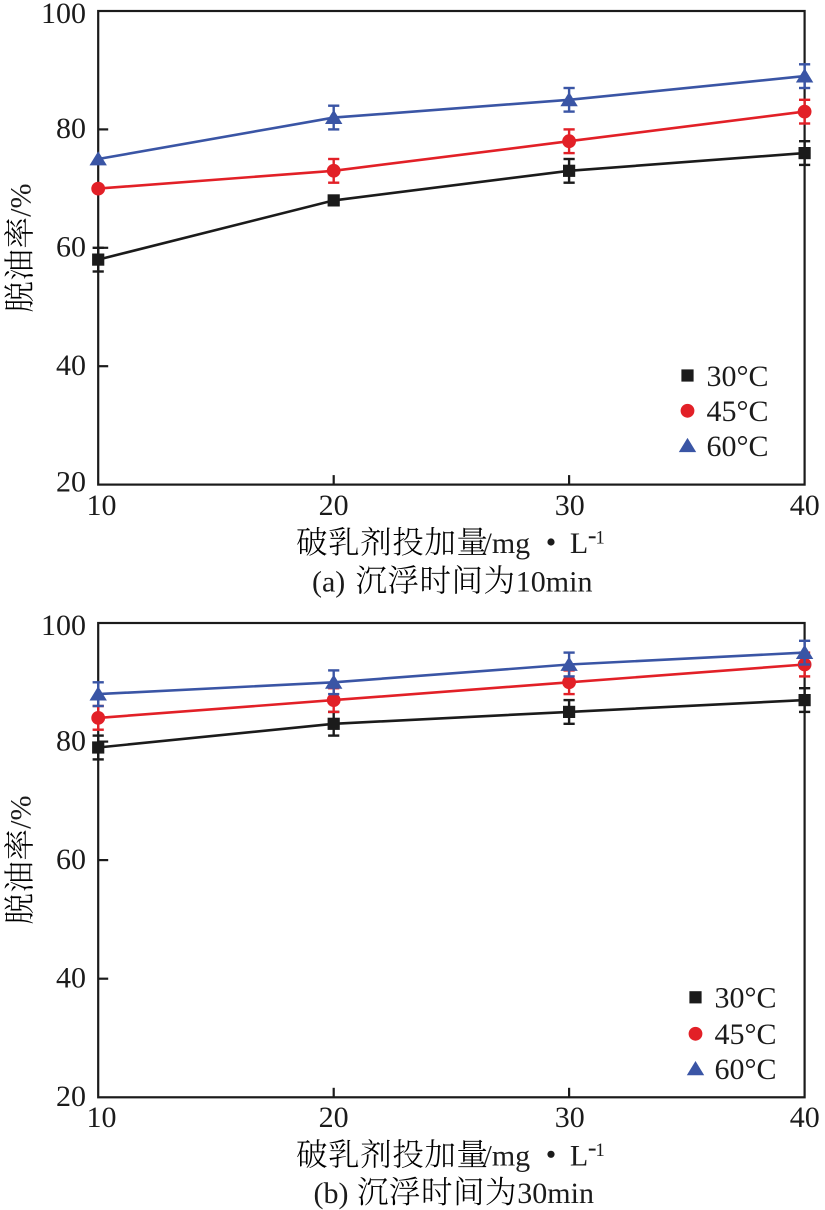 Image resolution: width=825 pixels, height=1210 pixels. I want to click on svg-text: (b), so click(331, 1193).